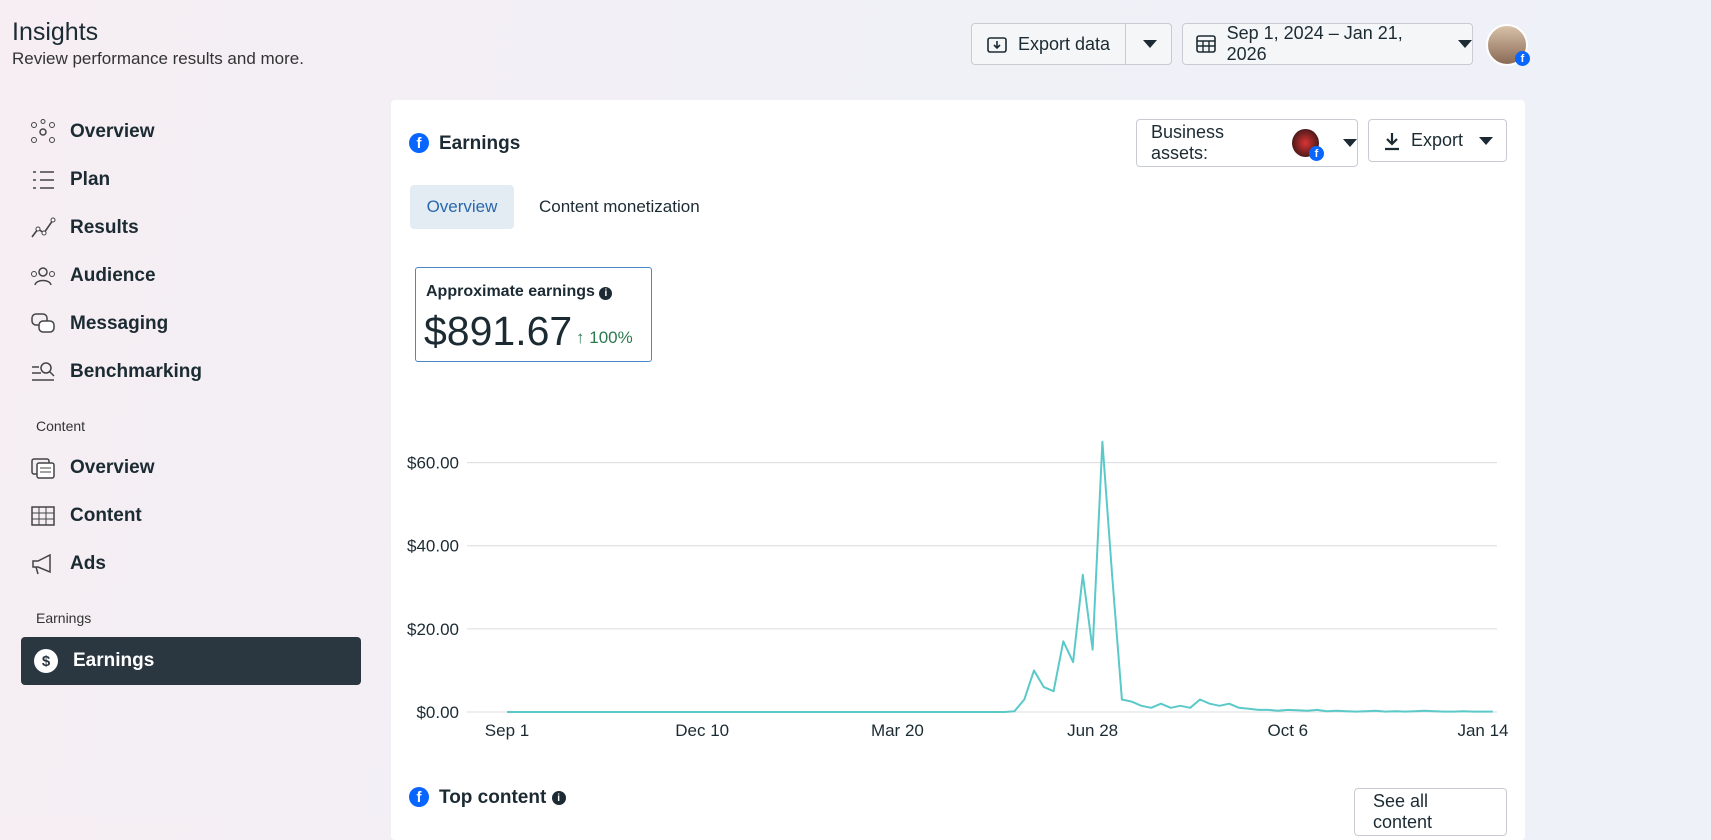 This screenshot has width=1711, height=840. Describe the element at coordinates (90, 179) in the screenshot. I see `nav-label: Plan` at that location.